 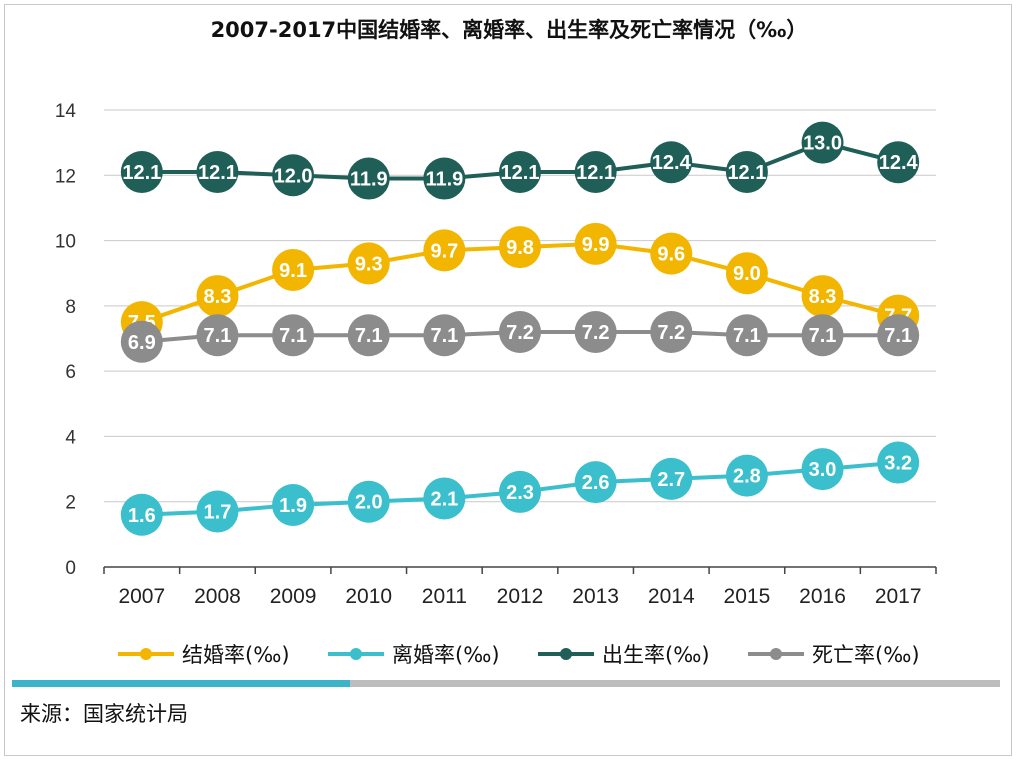 What do you see at coordinates (671, 596) in the screenshot?
I see `x-tick-label: 2014` at bounding box center [671, 596].